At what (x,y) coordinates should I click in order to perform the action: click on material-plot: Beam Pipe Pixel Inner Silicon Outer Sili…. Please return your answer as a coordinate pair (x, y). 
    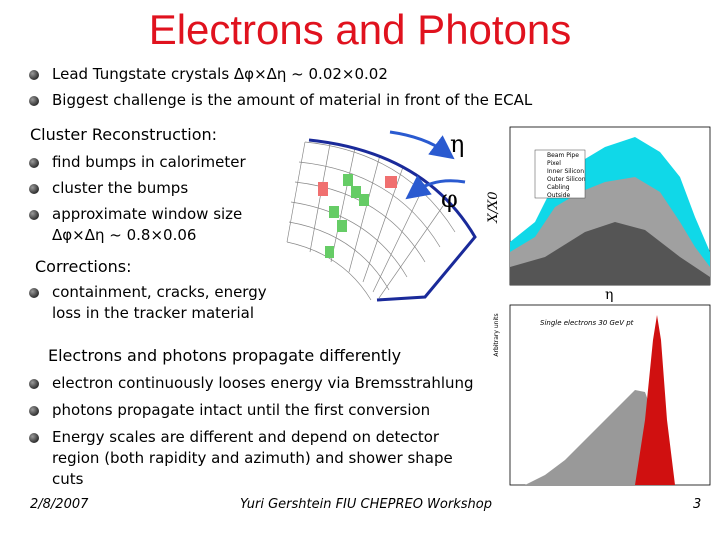
    Looking at the image, I should click on (598, 214).